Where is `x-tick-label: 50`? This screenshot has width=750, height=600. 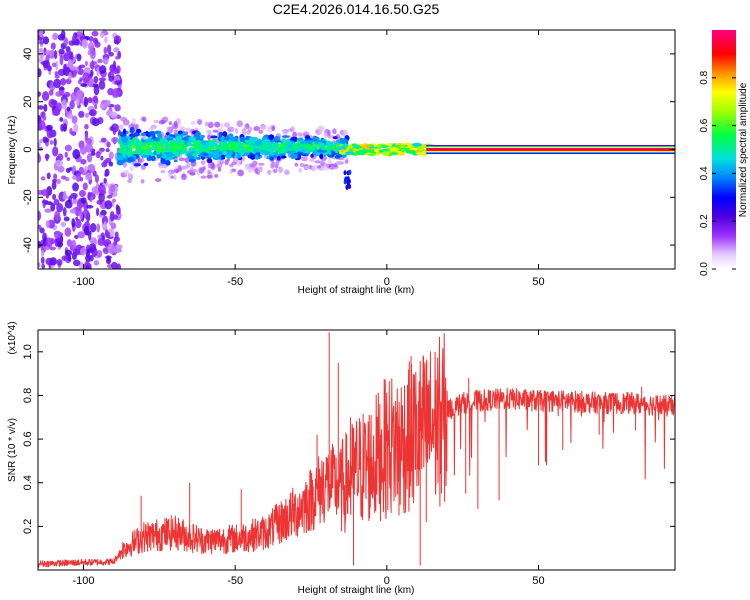
x-tick-label: 50 is located at coordinates (538, 581).